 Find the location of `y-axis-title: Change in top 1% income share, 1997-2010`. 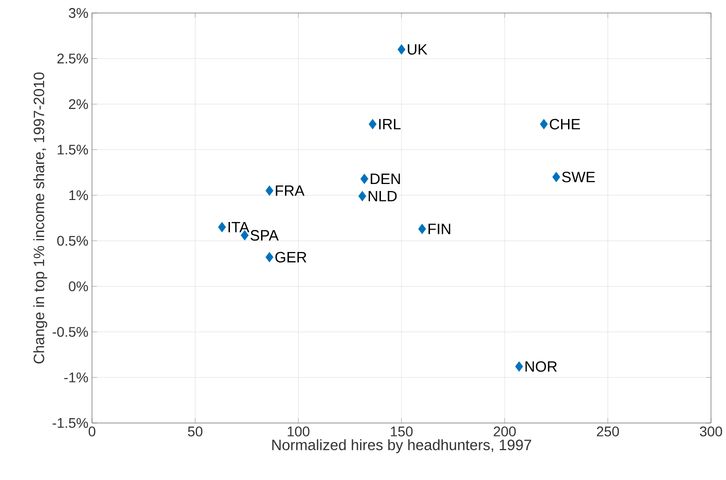

y-axis-title: Change in top 1% income share, 1997-2010 is located at coordinates (40, 218).